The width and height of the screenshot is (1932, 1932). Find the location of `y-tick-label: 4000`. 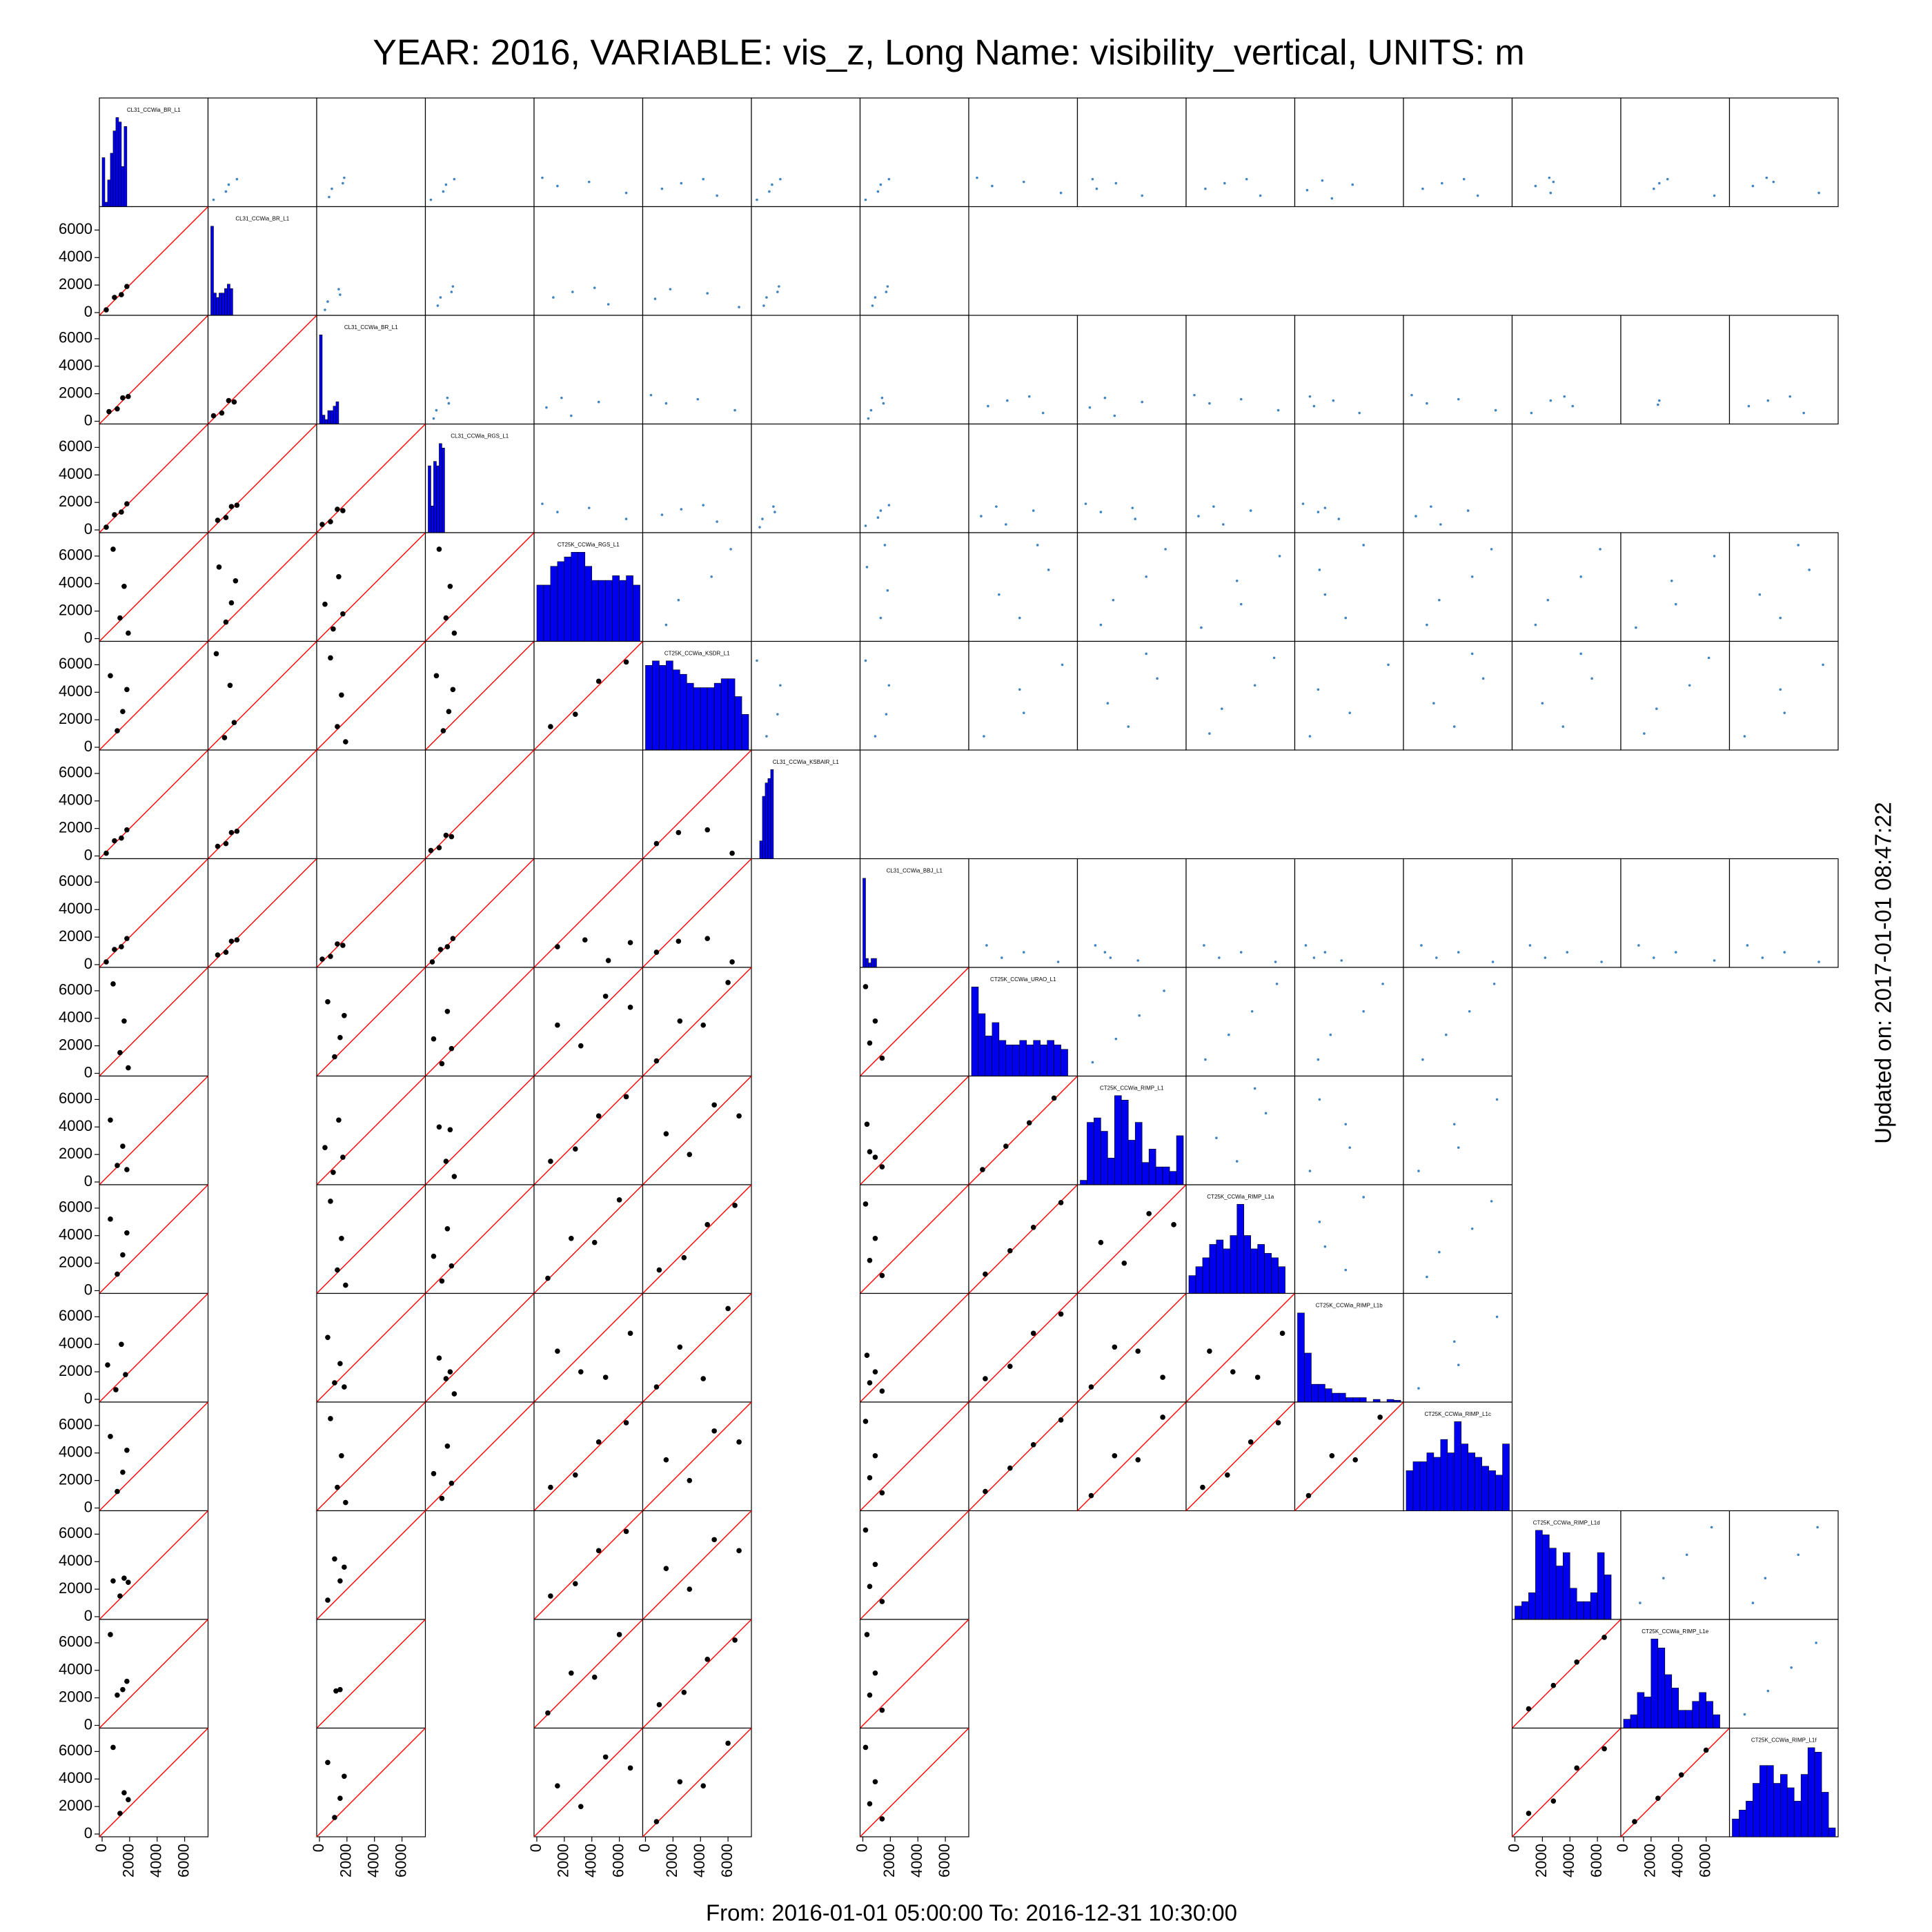

y-tick-label: 4000 is located at coordinates (75, 1017).